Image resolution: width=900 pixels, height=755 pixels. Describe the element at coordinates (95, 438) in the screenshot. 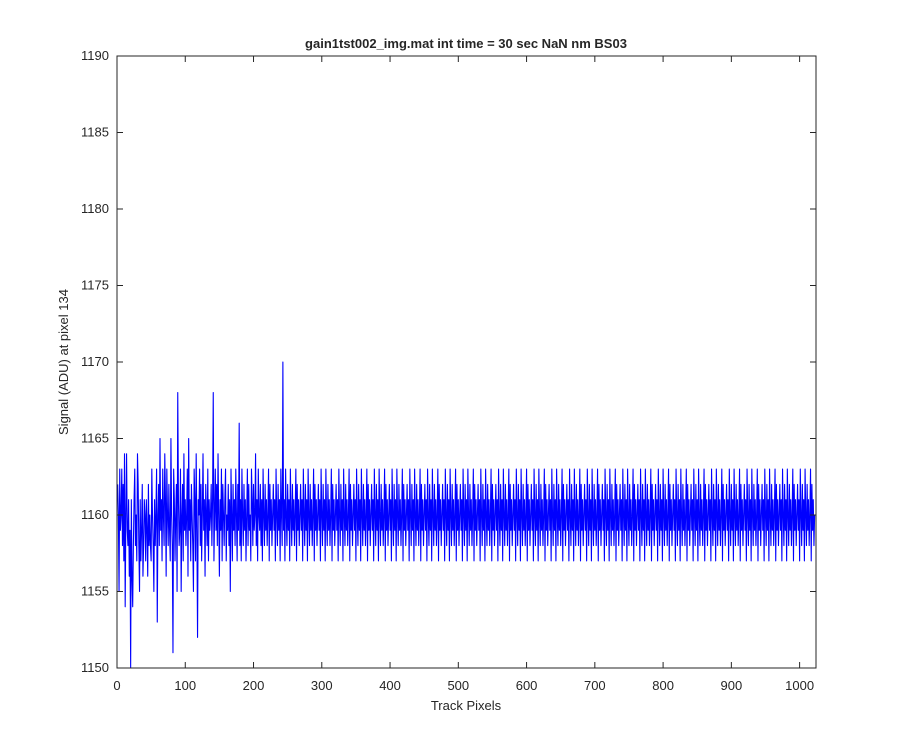

I see `y-tick-label: 1165` at that location.